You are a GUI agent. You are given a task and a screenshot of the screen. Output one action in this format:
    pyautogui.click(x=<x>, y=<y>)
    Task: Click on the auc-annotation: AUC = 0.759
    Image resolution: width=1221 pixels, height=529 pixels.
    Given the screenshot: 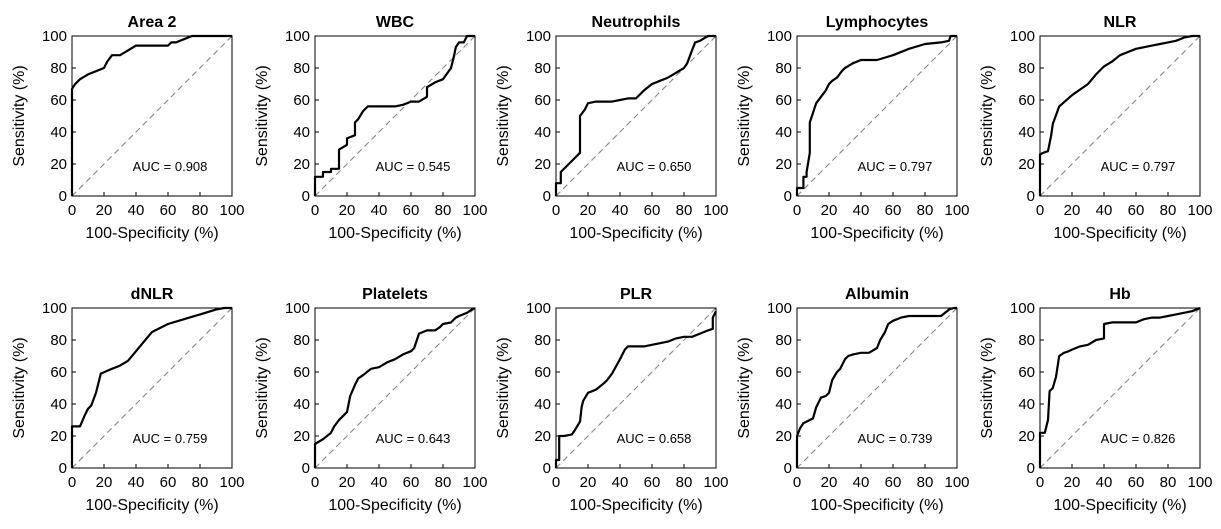 What is the action you would take?
    pyautogui.click(x=170, y=438)
    